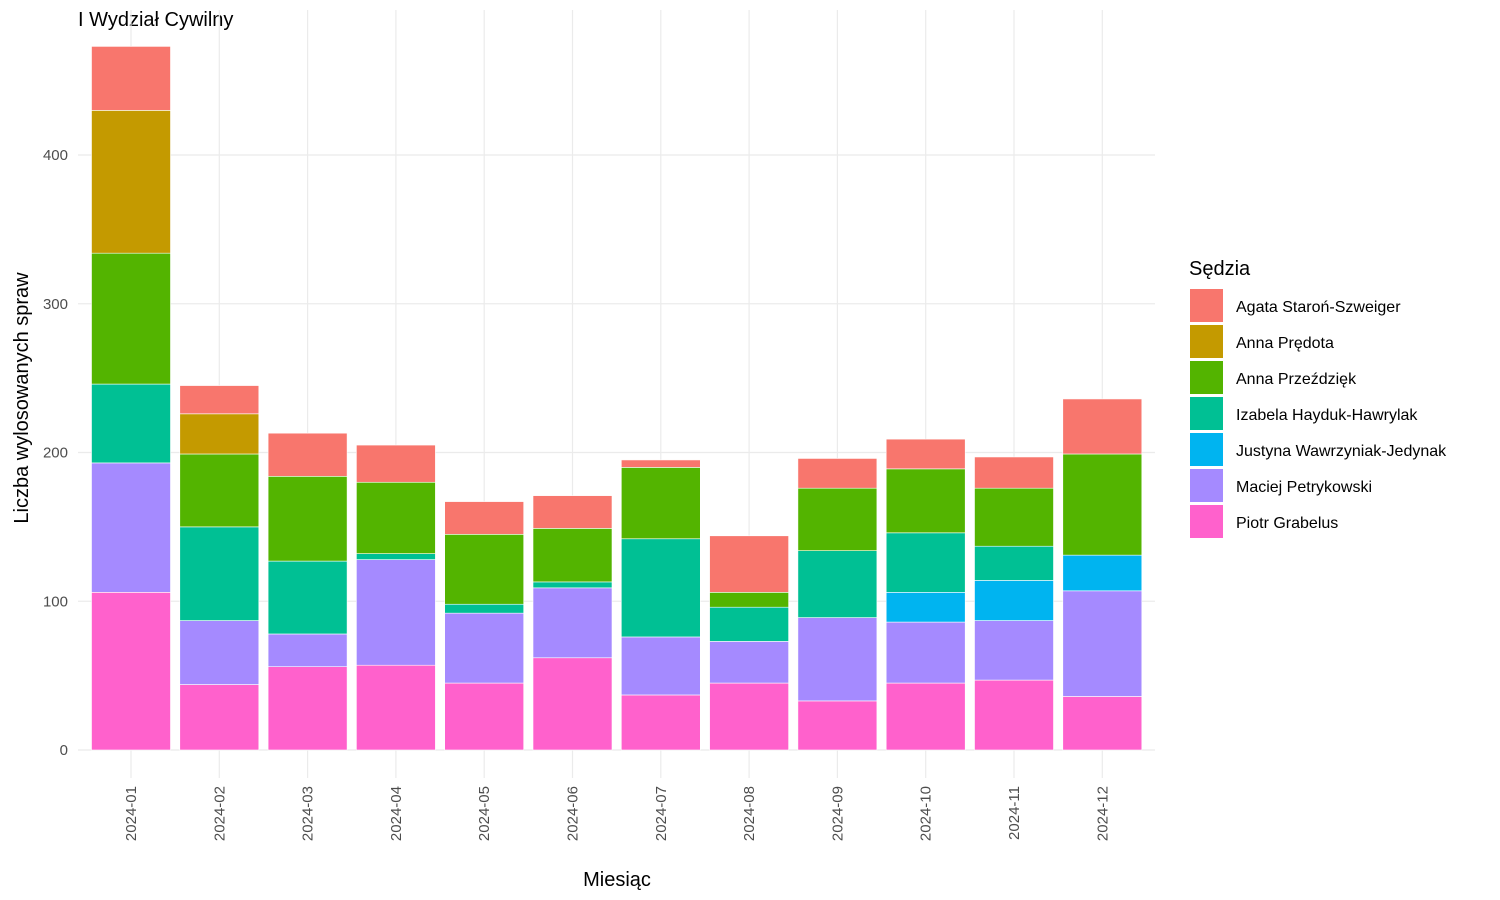 This screenshot has height=900, width=1500. Describe the element at coordinates (55, 601) in the screenshot. I see `y-tick-label: 100` at that location.